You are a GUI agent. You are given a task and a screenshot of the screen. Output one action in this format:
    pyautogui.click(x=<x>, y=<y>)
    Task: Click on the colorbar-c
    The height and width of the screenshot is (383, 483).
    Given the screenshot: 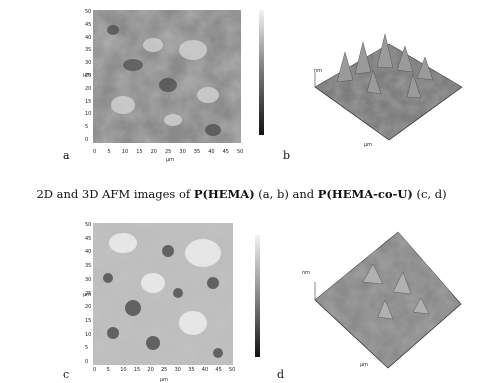 What is the action you would take?
    pyautogui.click(x=257, y=296)
    